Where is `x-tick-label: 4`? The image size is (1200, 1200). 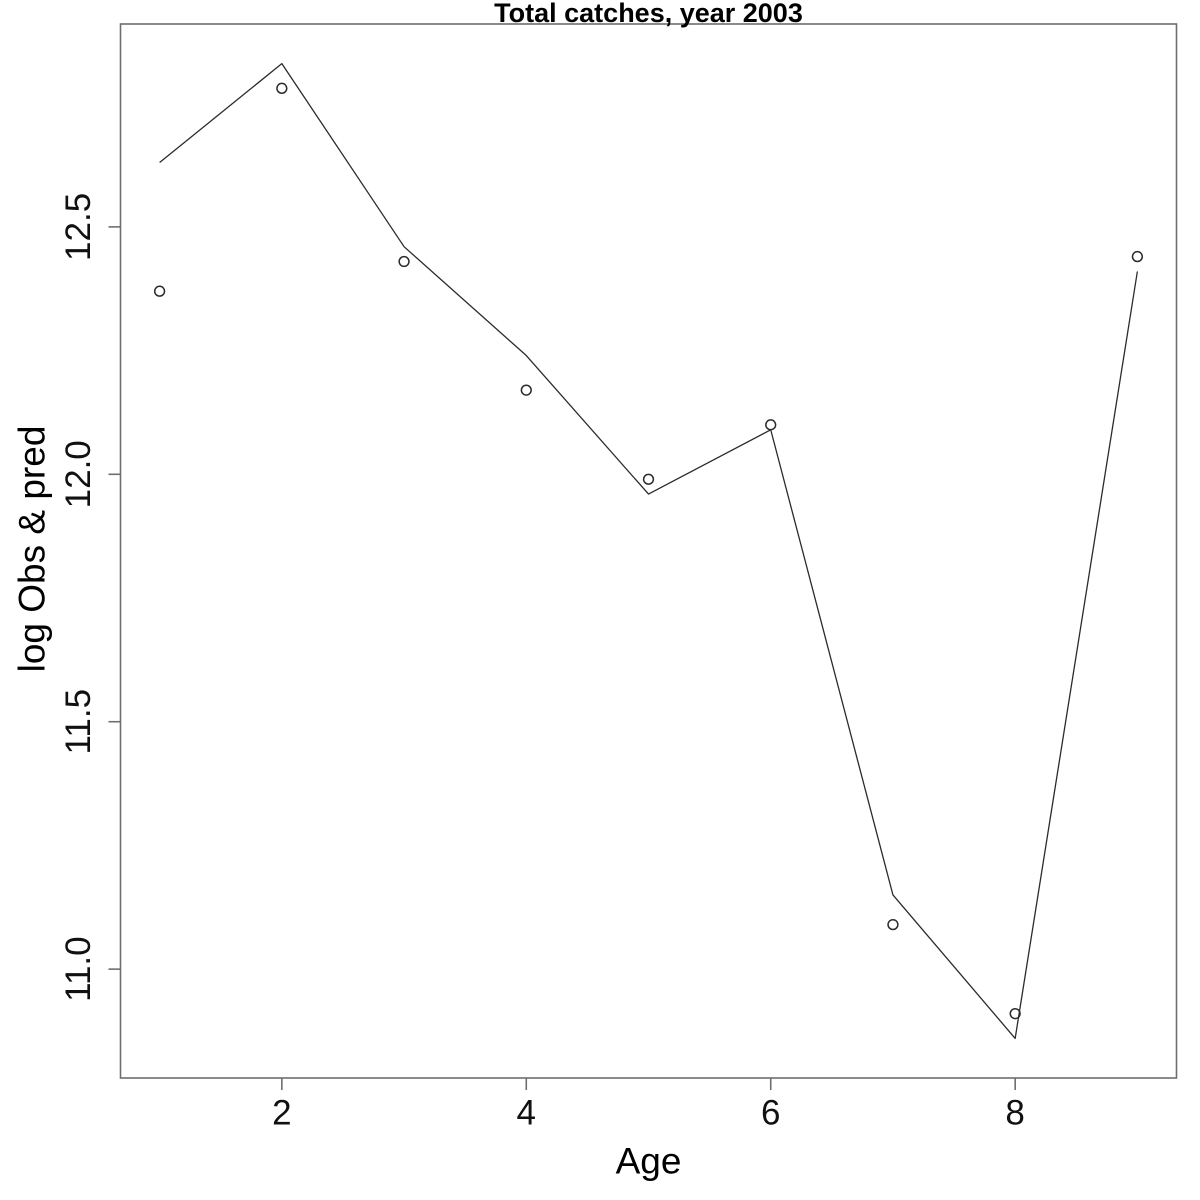
x-tick-label: 4 is located at coordinates (526, 1113).